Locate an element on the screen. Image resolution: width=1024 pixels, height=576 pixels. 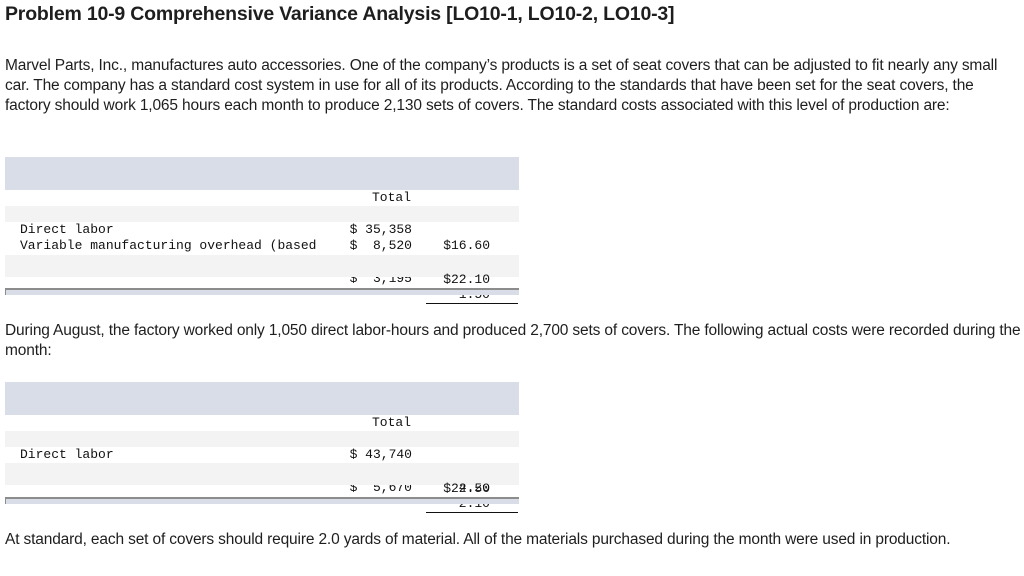
table-total-row: $22.50 is located at coordinates (262, 482).